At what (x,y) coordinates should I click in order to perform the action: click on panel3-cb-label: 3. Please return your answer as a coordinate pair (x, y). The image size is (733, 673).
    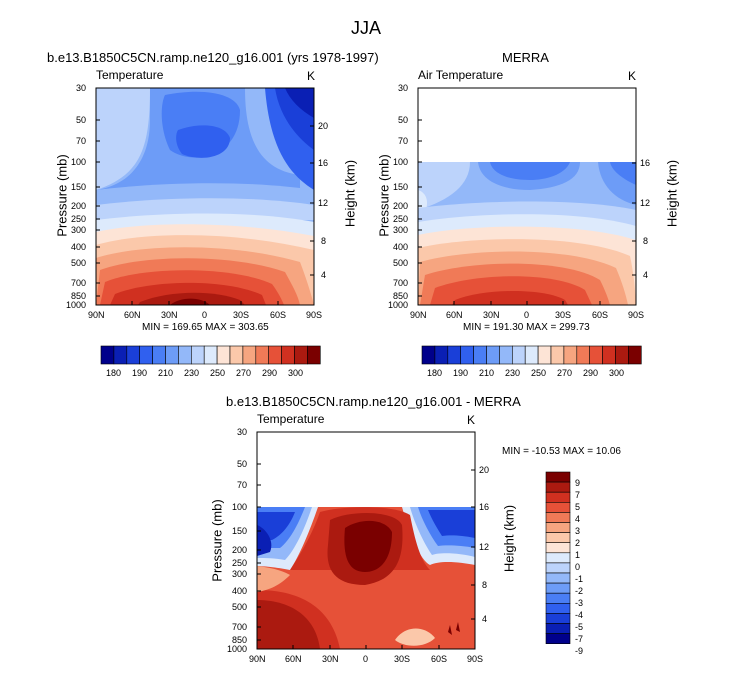
    Looking at the image, I should click on (578, 531).